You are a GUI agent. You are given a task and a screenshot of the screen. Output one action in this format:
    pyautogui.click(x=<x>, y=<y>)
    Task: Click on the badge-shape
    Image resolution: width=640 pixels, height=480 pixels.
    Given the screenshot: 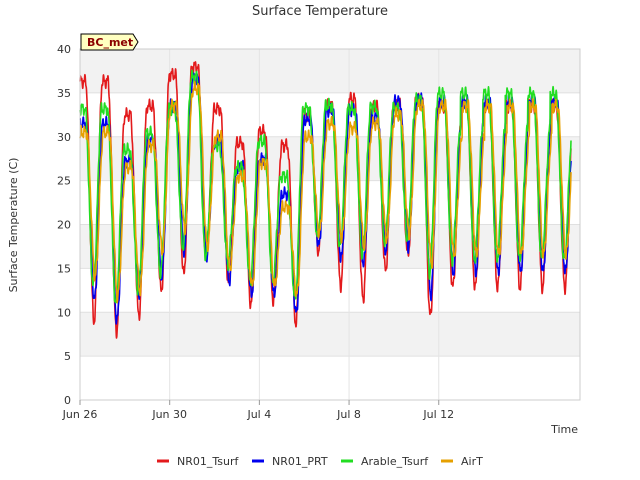 What is the action you would take?
    pyautogui.click(x=109, y=42)
    